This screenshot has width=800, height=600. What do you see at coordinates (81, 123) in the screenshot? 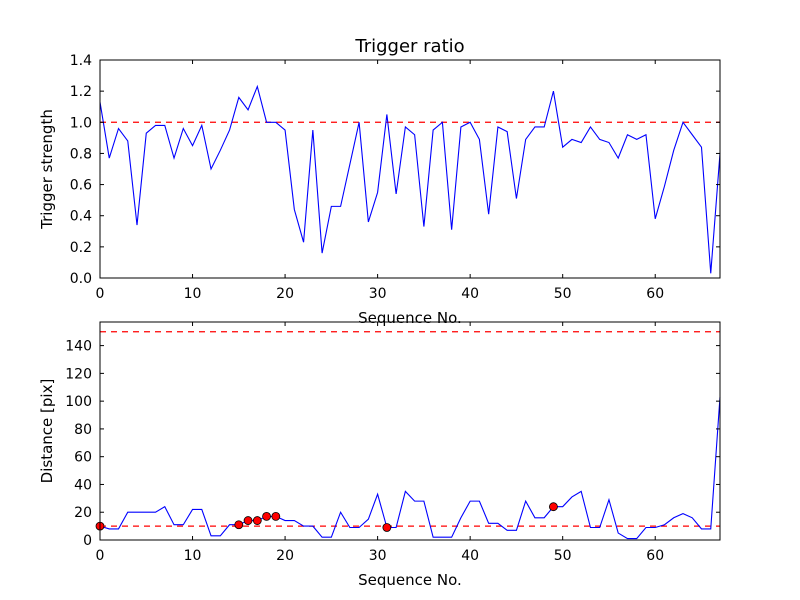
I see `y-tick-label: 1.0` at bounding box center [81, 123].